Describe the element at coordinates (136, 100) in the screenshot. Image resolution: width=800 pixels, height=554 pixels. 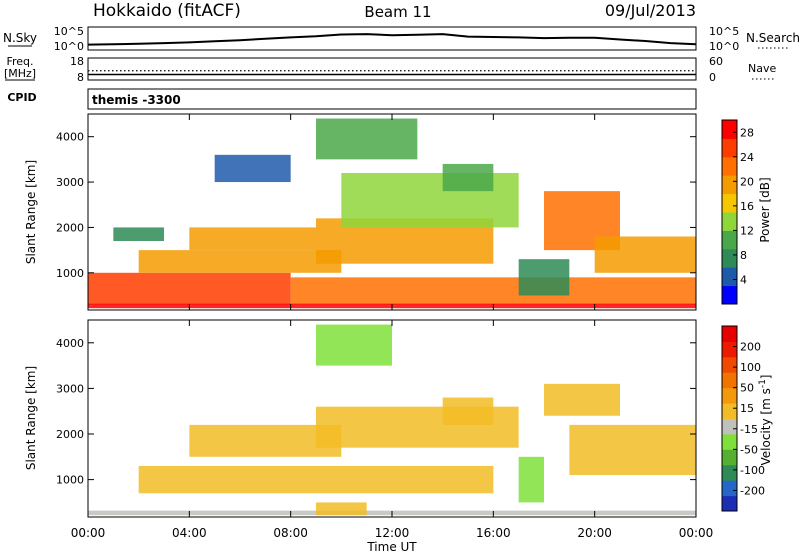
I see `cpid-value: themis -3300` at that location.